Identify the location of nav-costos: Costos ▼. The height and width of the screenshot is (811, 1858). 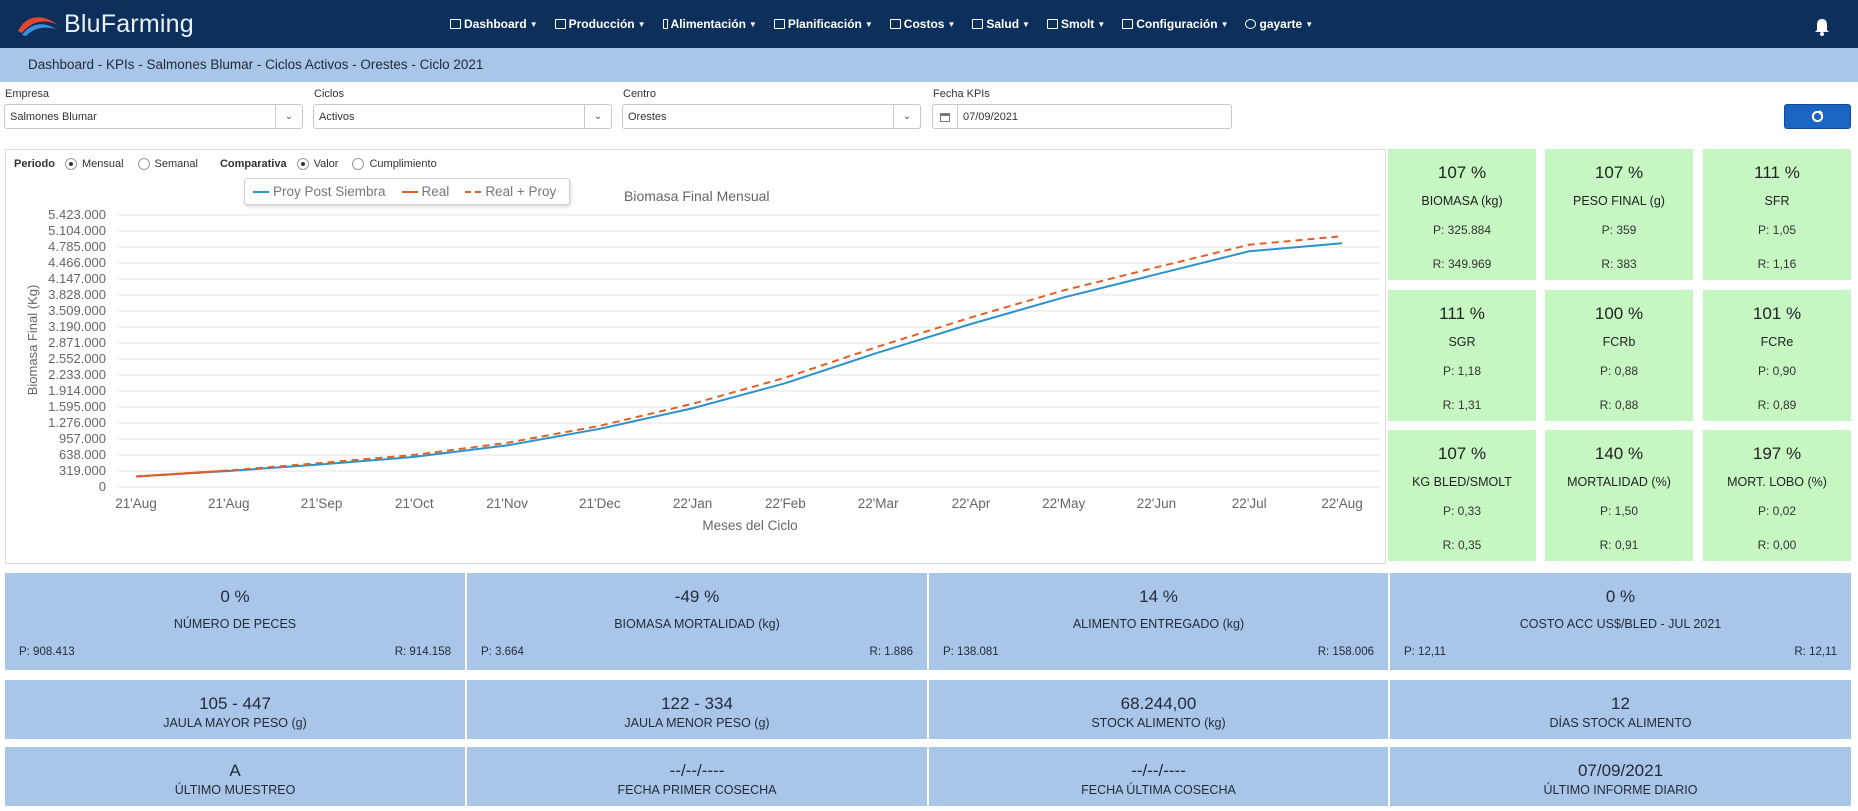
(922, 24).